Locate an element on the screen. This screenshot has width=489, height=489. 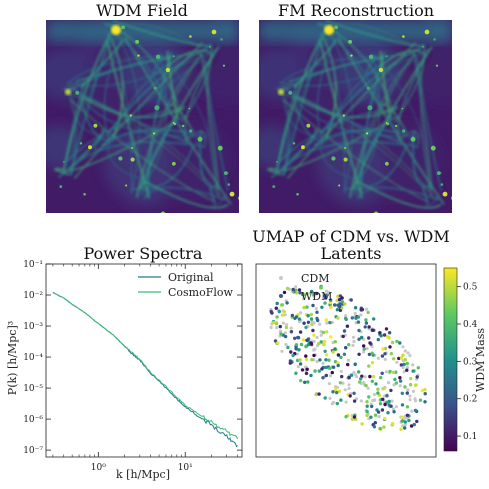
field-halos is located at coordinates (149, 119).